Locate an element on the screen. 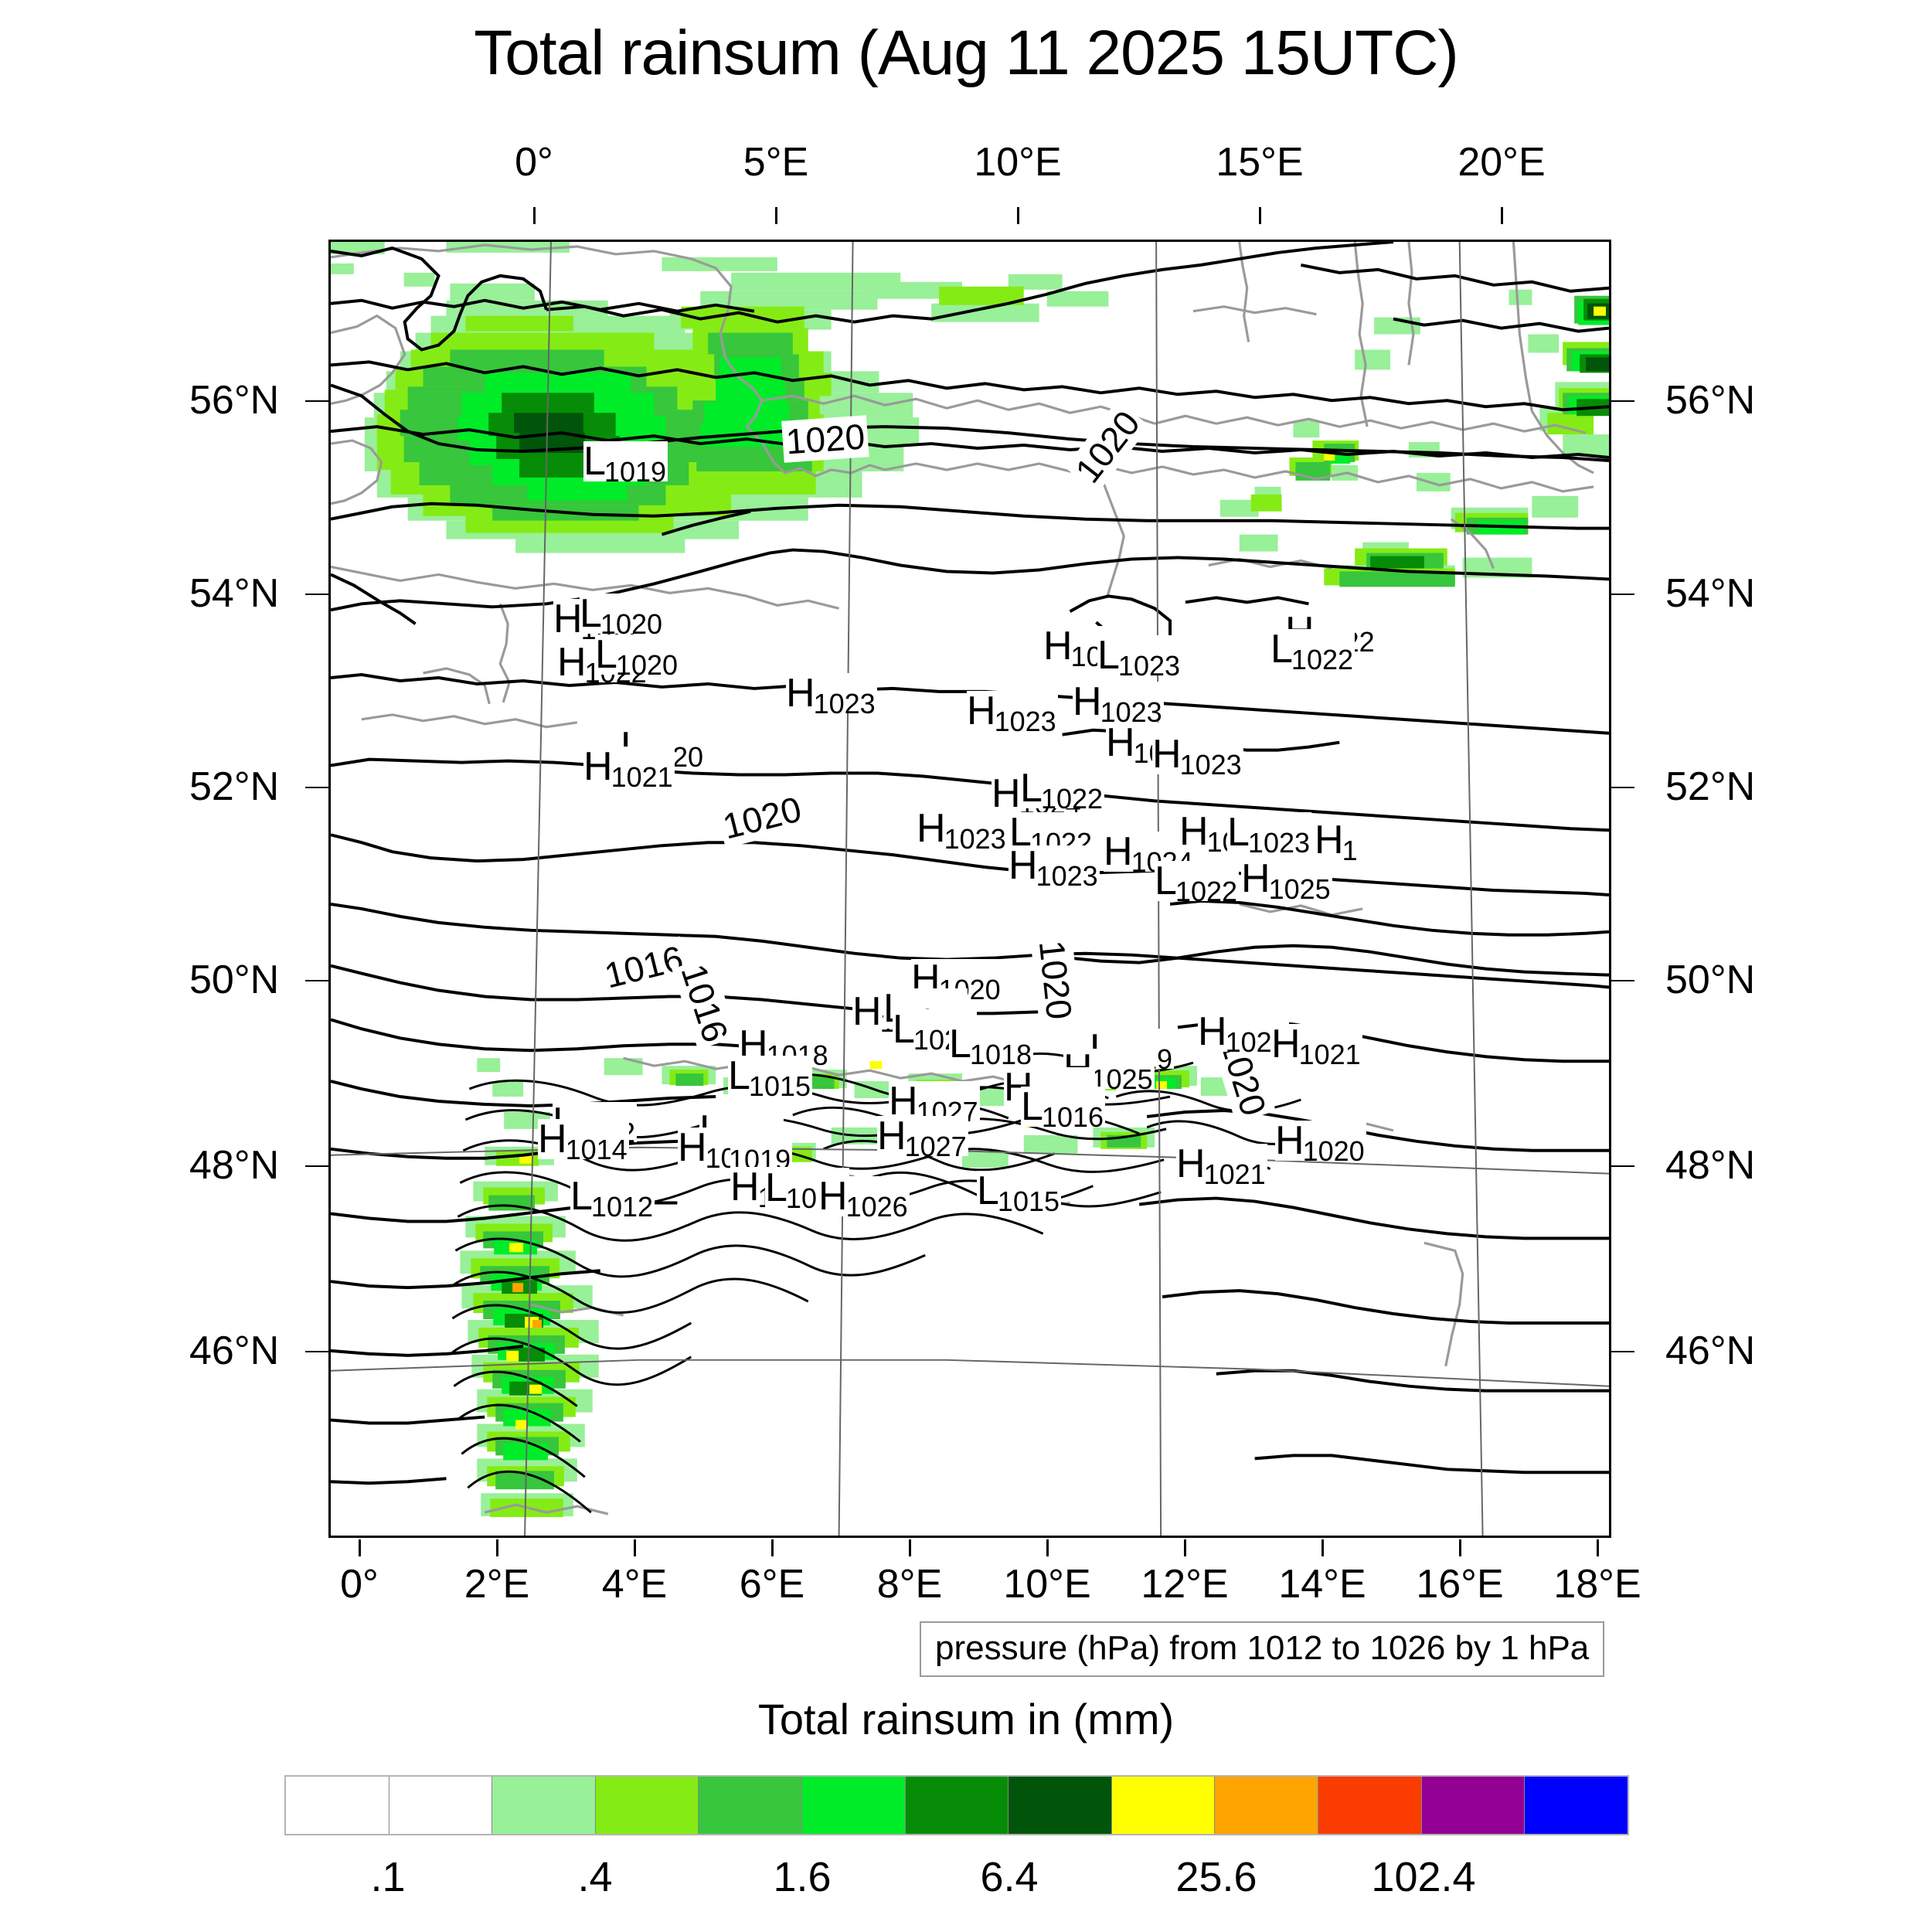 The width and height of the screenshot is (1932, 1932). pressure-marker-value: 1027 is located at coordinates (935, 1147).